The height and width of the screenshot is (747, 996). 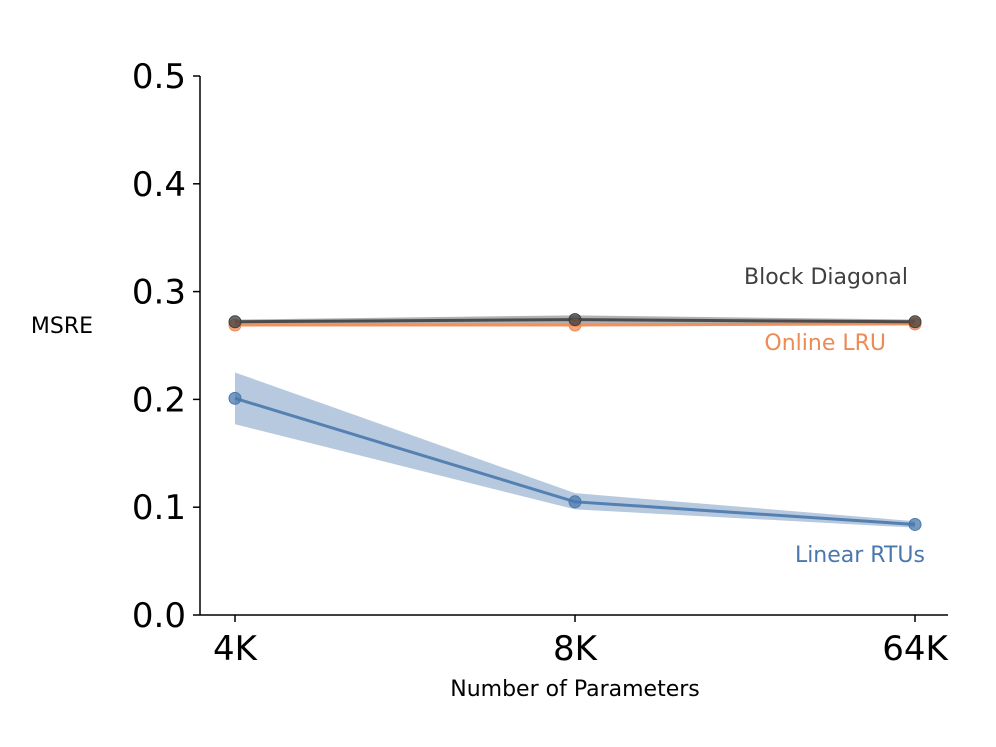 I want to click on series-label: Block Diagonal, so click(x=826, y=277).